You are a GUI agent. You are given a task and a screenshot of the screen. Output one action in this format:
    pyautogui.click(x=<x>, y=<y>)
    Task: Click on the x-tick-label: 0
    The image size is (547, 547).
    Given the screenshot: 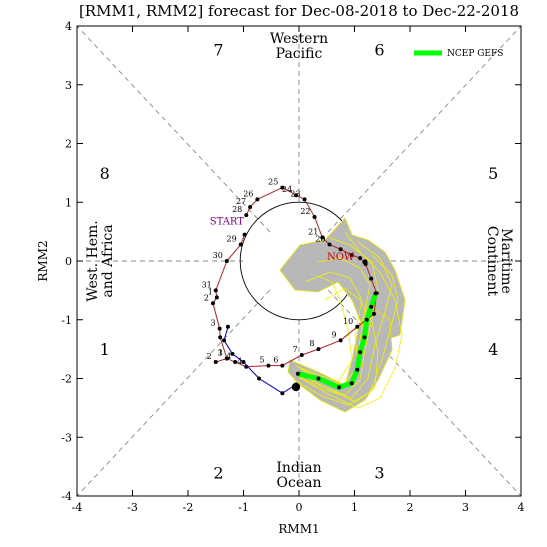 What is the action you would take?
    pyautogui.click(x=299, y=507)
    